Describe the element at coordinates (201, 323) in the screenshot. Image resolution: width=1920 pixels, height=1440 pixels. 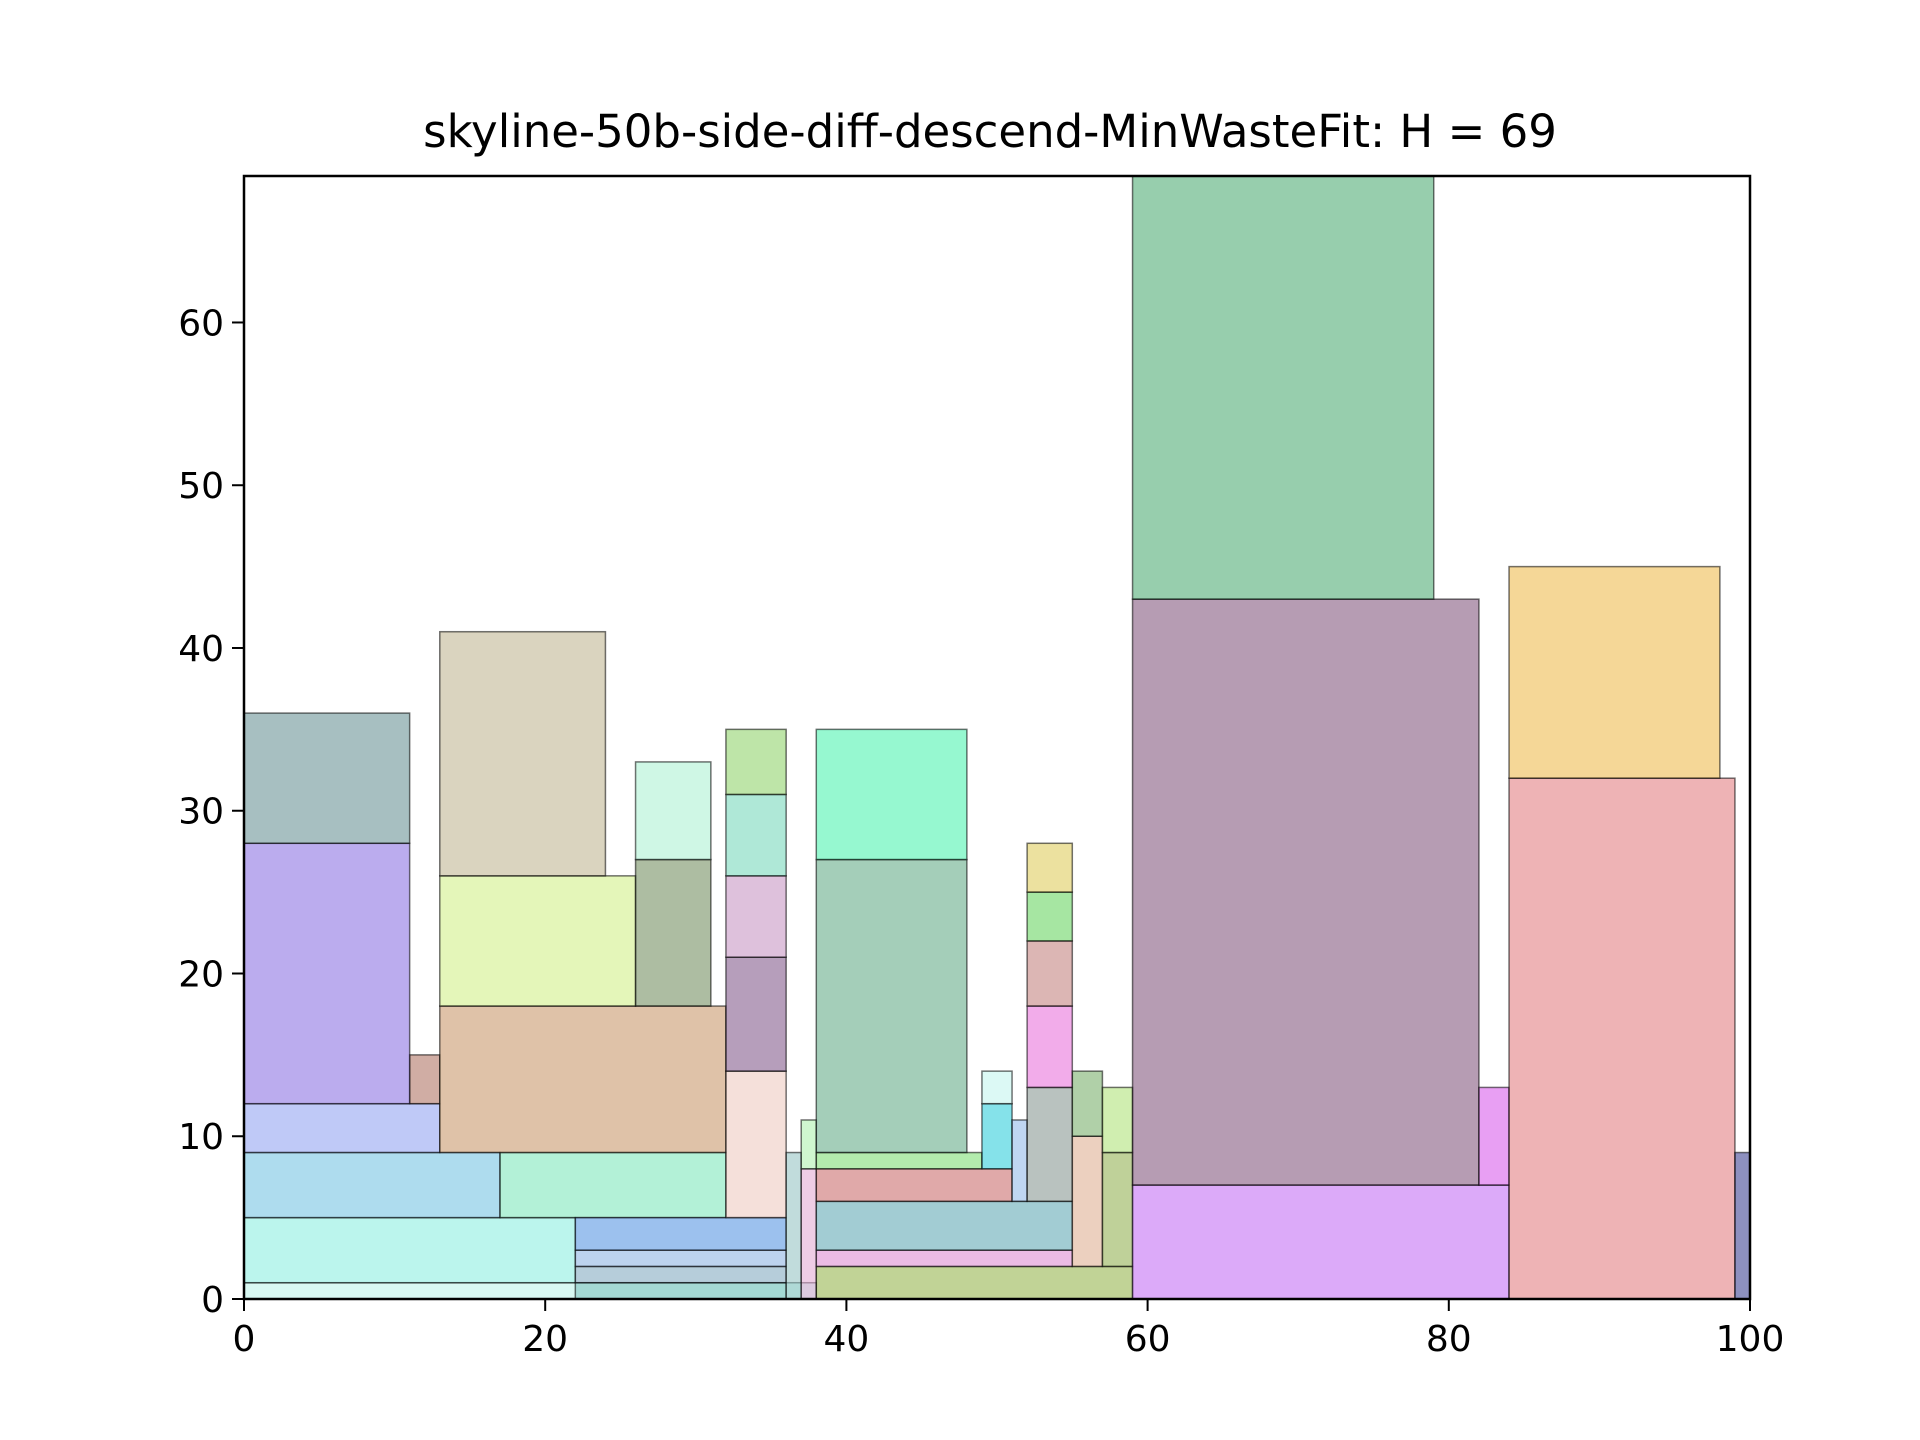
I see `y-tick-label: 60` at that location.